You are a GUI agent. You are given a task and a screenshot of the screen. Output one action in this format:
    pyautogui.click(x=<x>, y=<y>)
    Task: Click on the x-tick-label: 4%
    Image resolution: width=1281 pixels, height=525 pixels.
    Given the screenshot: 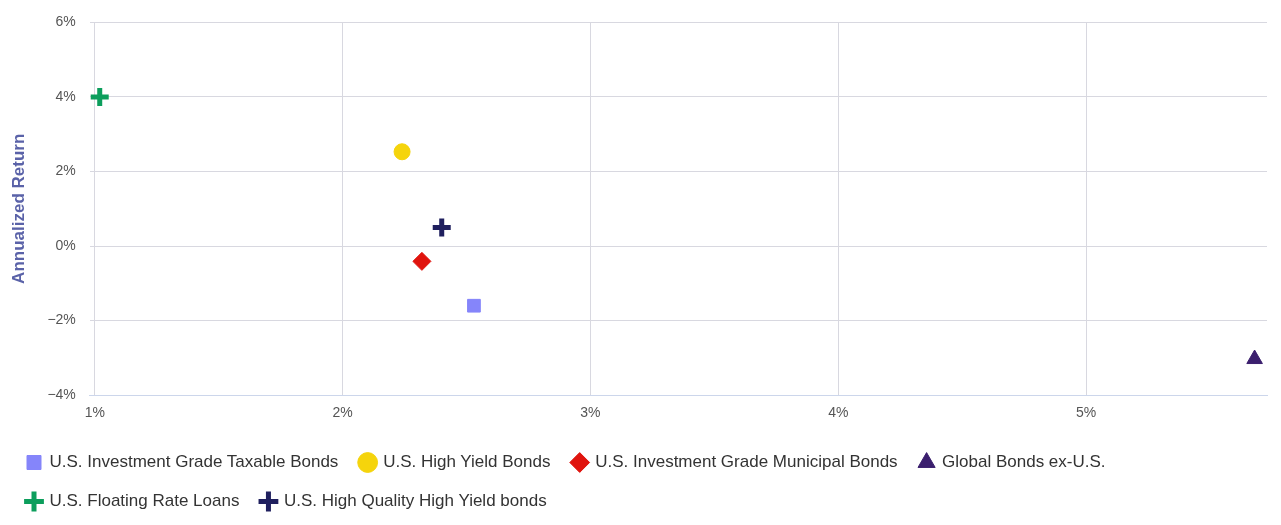 What is the action you would take?
    pyautogui.click(x=838, y=412)
    